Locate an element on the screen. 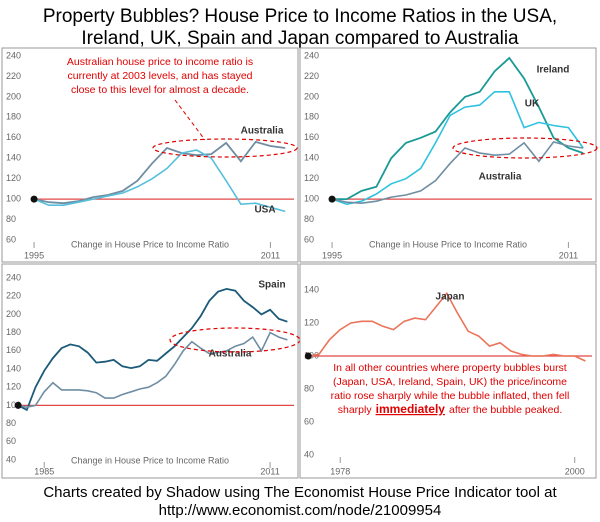 The height and width of the screenshot is (522, 600). arrow is located at coordinates (190, 120).